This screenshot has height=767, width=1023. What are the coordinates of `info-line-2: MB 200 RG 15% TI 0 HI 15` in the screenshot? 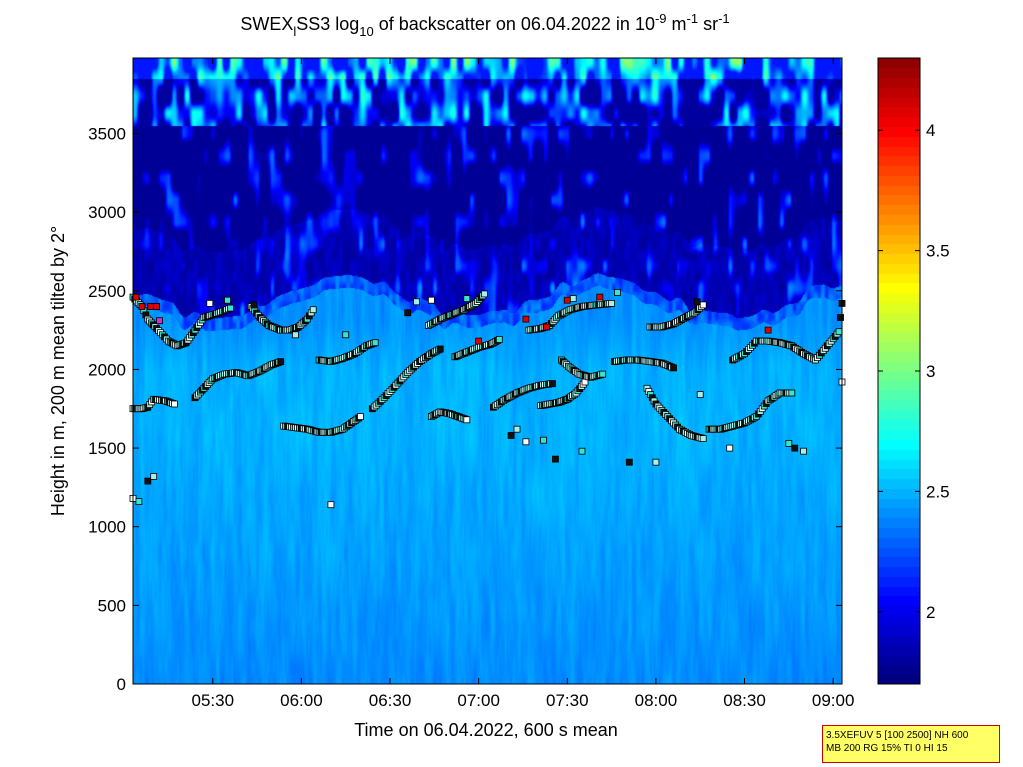 It's located at (887, 748).